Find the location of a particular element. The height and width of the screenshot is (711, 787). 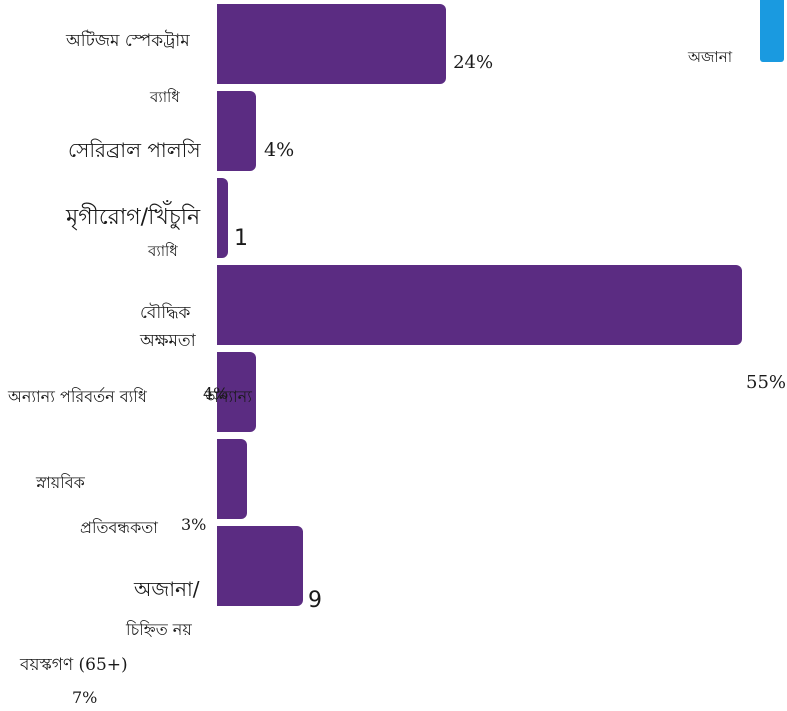

annotation-label: অন্যান্য is located at coordinates (228, 396).